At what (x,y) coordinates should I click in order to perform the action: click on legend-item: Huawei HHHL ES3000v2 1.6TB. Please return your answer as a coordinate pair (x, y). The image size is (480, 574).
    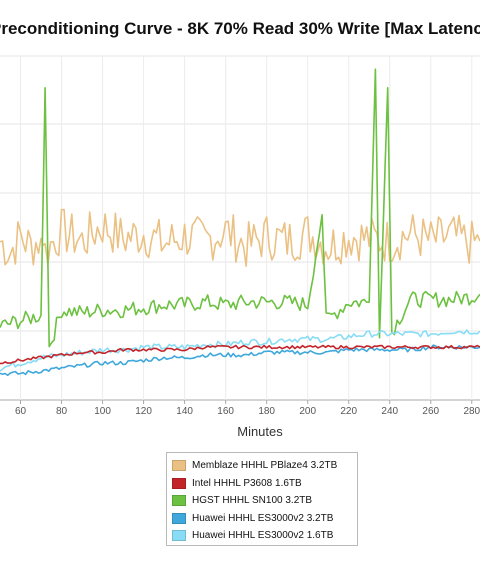
    Looking at the image, I should click on (264, 536).